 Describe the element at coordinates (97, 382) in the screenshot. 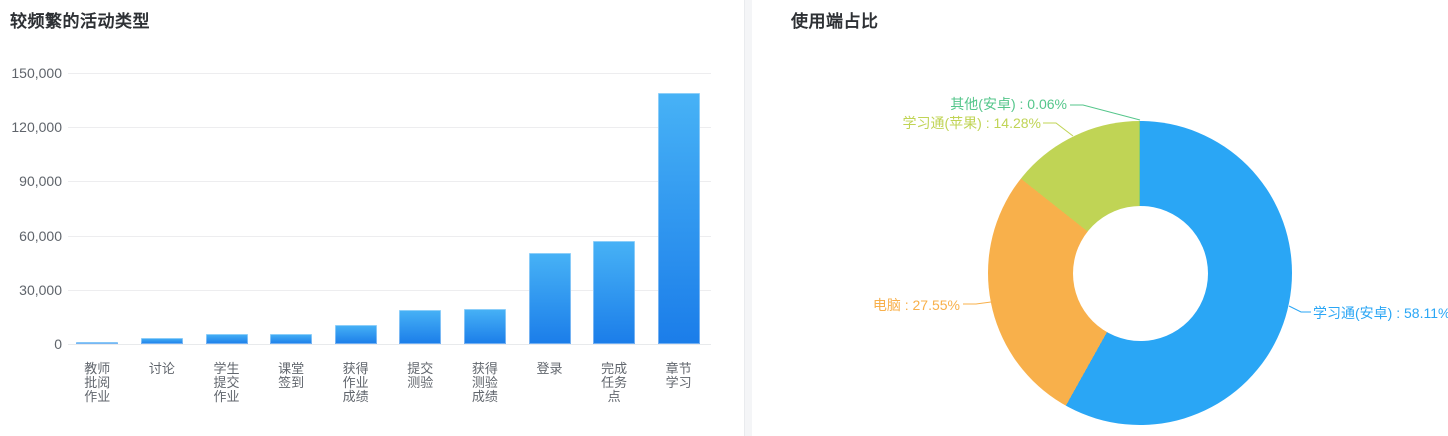

I see `x-axis-category-label: 教师 批阅 作业` at that location.